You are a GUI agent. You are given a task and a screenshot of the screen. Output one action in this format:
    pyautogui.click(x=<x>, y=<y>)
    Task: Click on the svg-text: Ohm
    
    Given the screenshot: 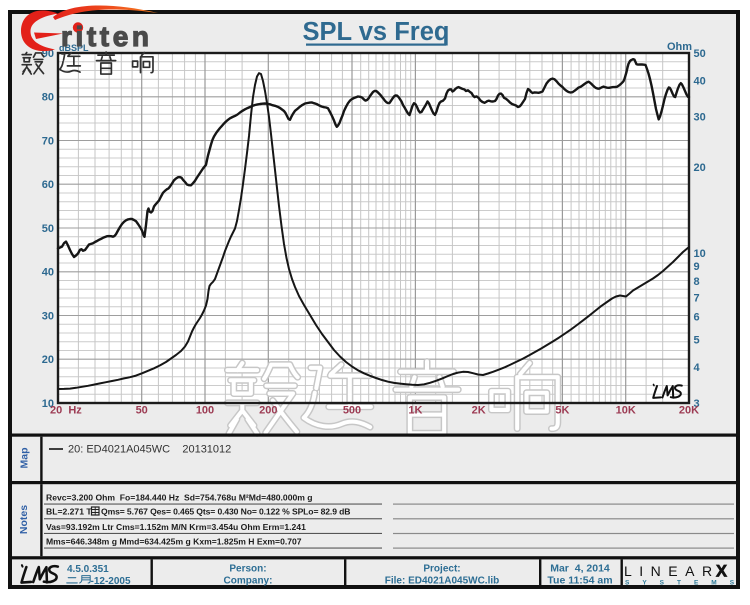 What is the action you would take?
    pyautogui.click(x=679, y=47)
    